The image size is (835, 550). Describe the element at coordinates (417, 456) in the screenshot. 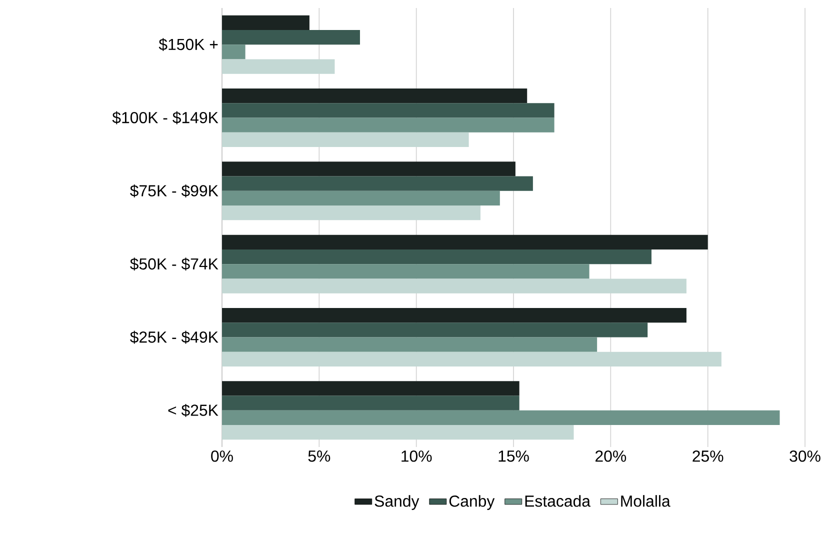

I see `x-tick-label: 10%` at that location.